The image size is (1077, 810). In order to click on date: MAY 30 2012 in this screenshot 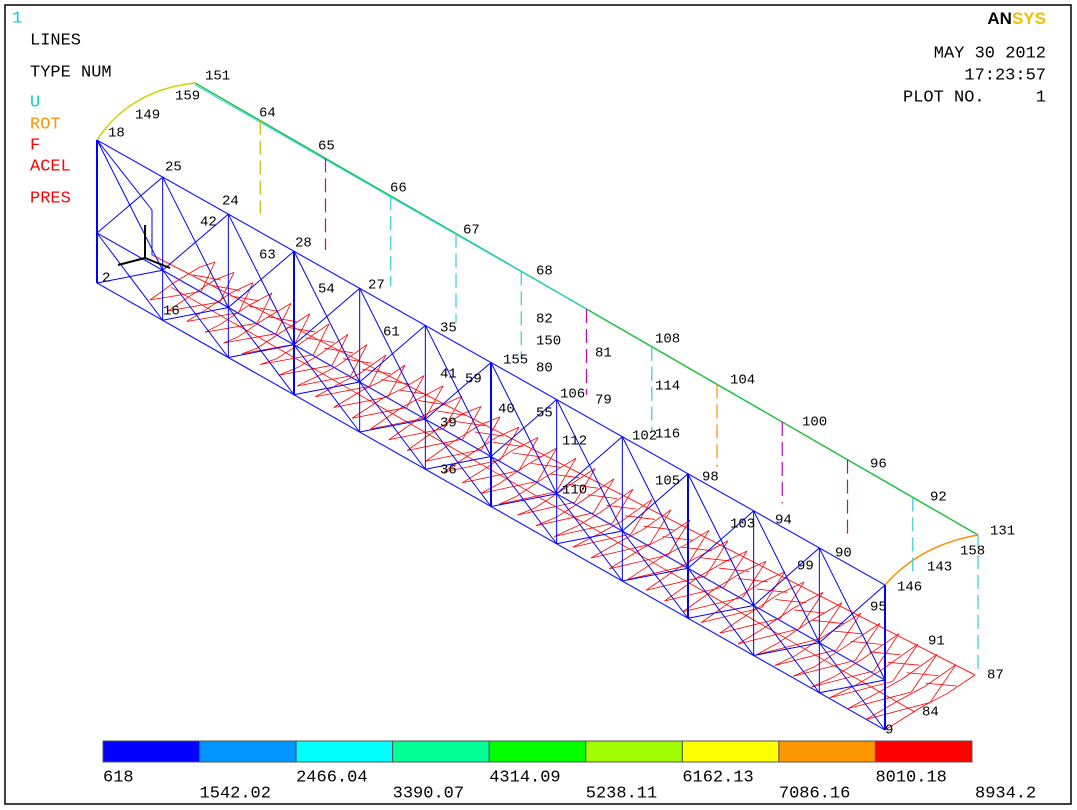, I will do `click(990, 53)`.